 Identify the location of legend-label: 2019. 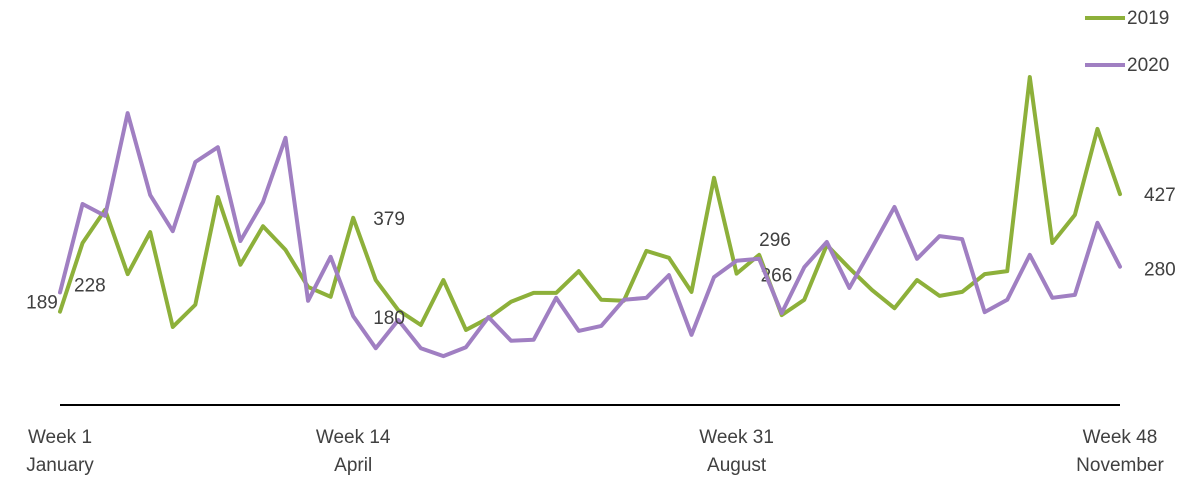
(1148, 18).